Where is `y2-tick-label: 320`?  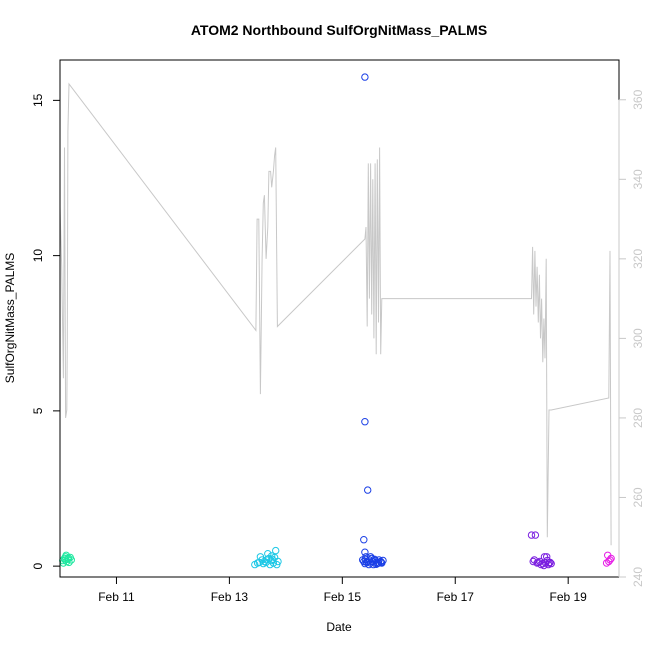 y2-tick-label: 320 is located at coordinates (638, 259).